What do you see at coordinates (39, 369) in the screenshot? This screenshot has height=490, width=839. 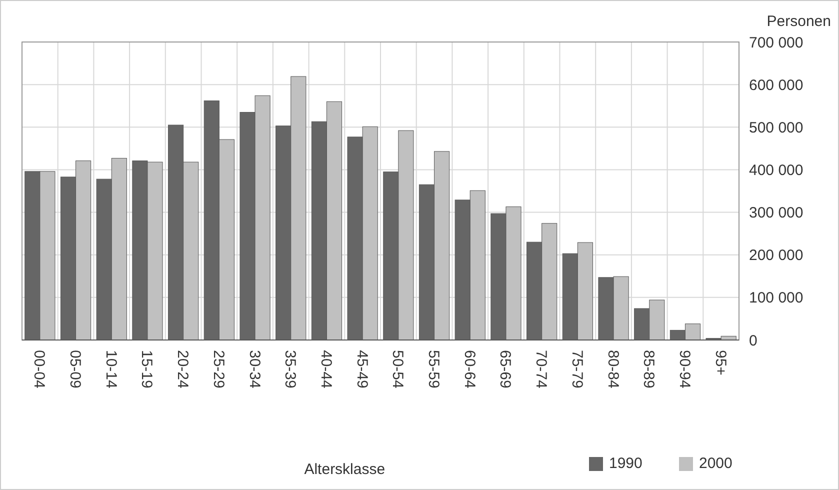 I see `x-tick-label: 00-04` at bounding box center [39, 369].